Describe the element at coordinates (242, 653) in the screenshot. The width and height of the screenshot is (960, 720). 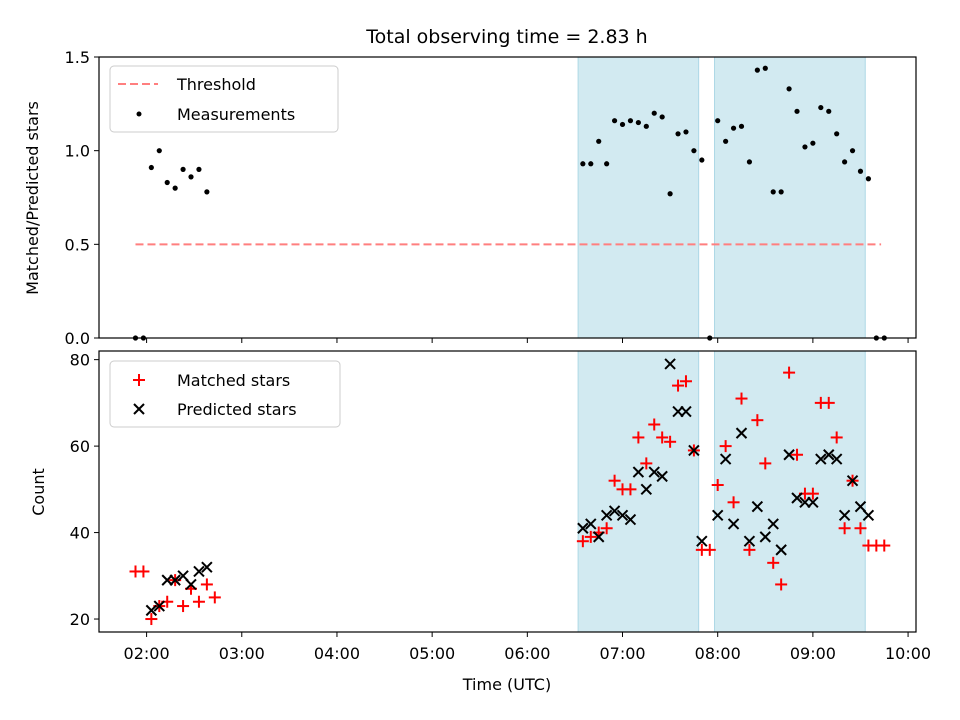
I see `x-tick-label: 03:00` at that location.